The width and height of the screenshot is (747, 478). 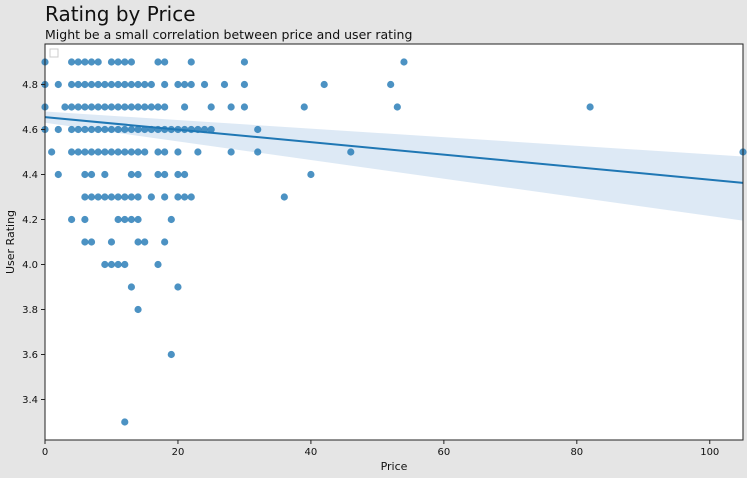 I want to click on y-axis-label: User Rating, so click(x=10, y=242).